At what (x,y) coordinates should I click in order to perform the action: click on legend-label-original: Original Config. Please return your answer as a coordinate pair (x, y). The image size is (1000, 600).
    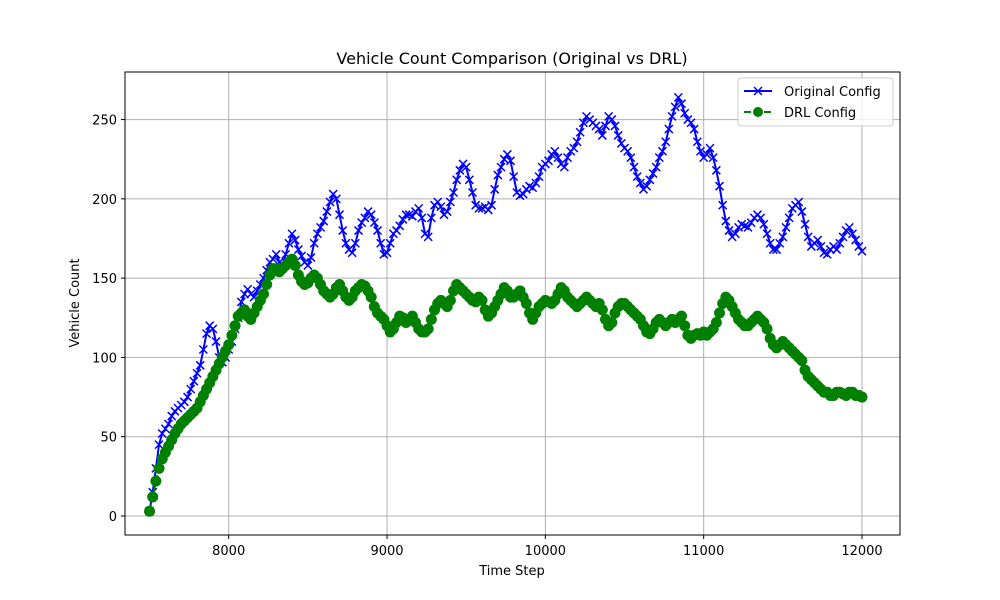
    Looking at the image, I should click on (832, 92).